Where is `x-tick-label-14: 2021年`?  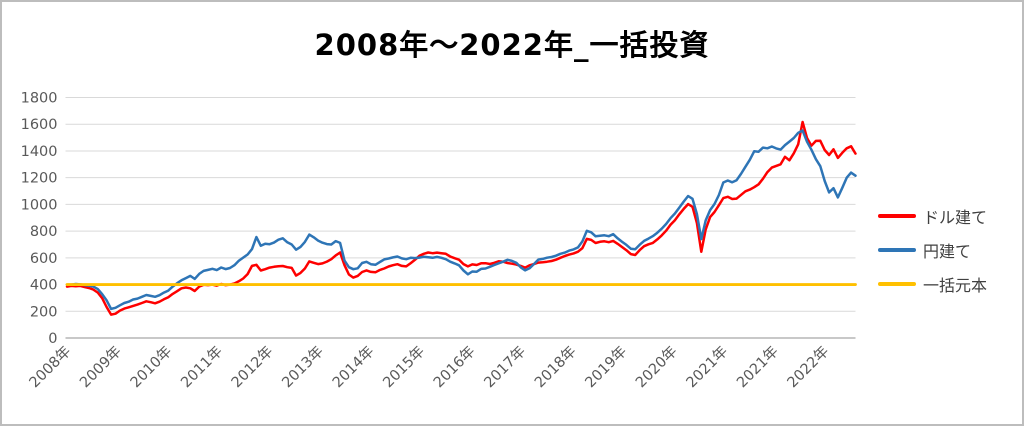
x-tick-label-14: 2021年 is located at coordinates (757, 367).